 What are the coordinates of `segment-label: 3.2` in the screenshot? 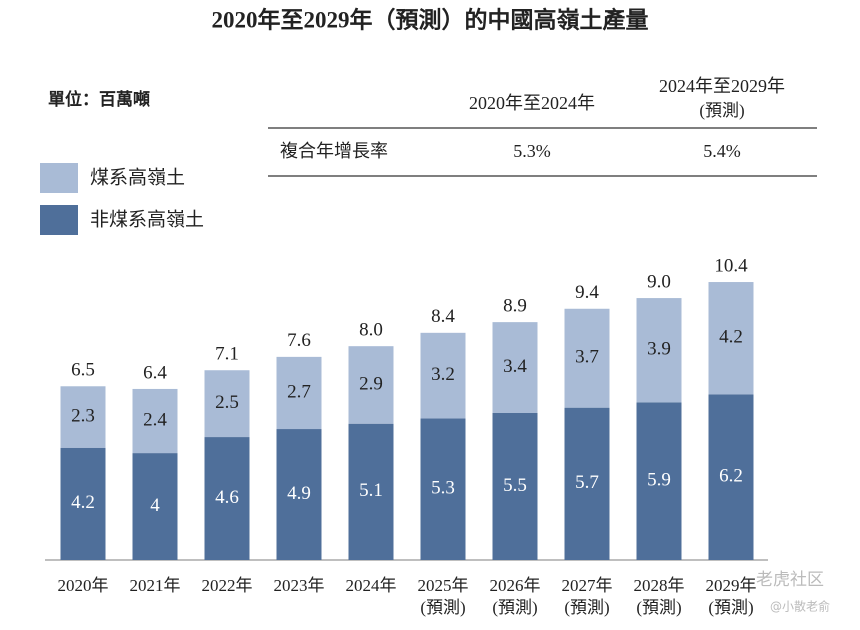 It's located at (443, 374).